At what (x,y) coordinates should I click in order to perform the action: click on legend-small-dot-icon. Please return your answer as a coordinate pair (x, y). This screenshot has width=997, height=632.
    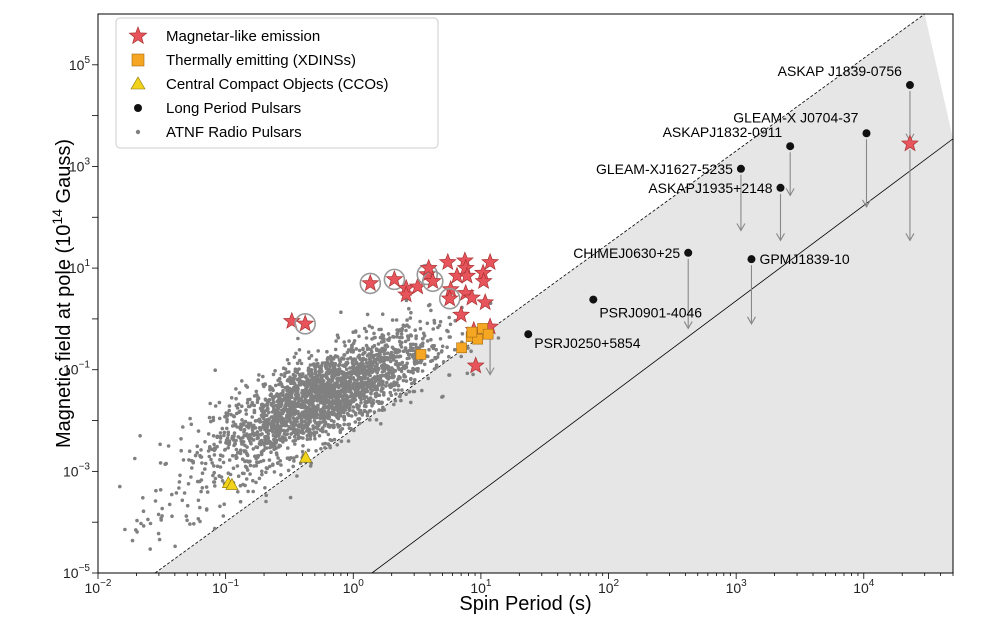
    Looking at the image, I should click on (138, 132).